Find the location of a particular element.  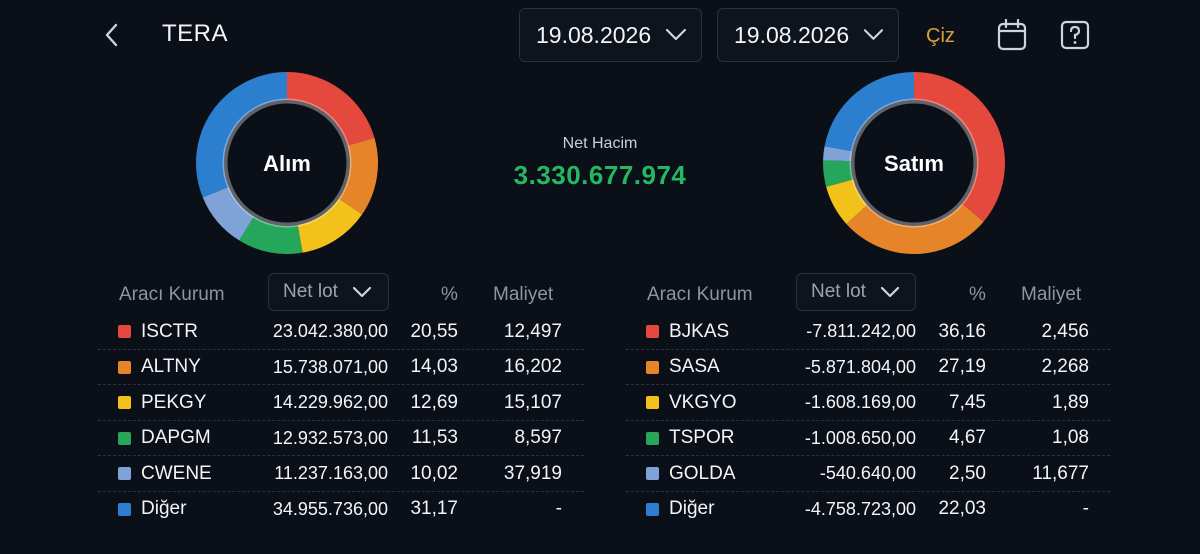

buy-net-lot: 14.229.962,00 is located at coordinates (330, 402).